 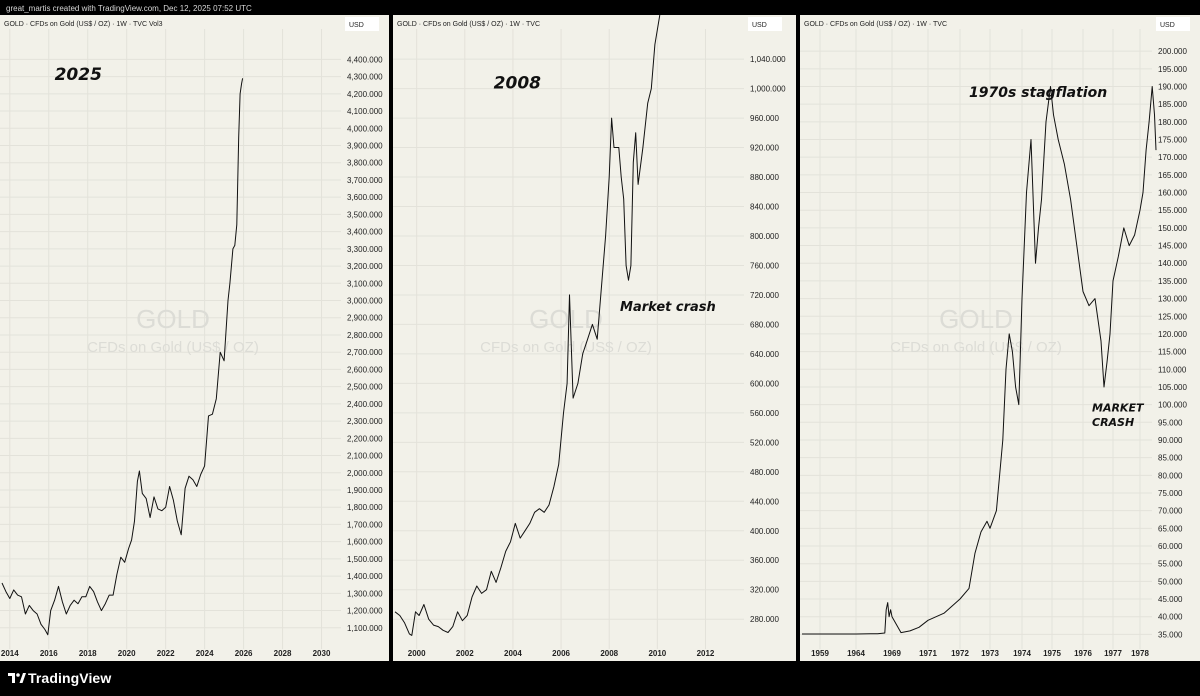 I want to click on x-tick-label: 2030, so click(x=322, y=653).